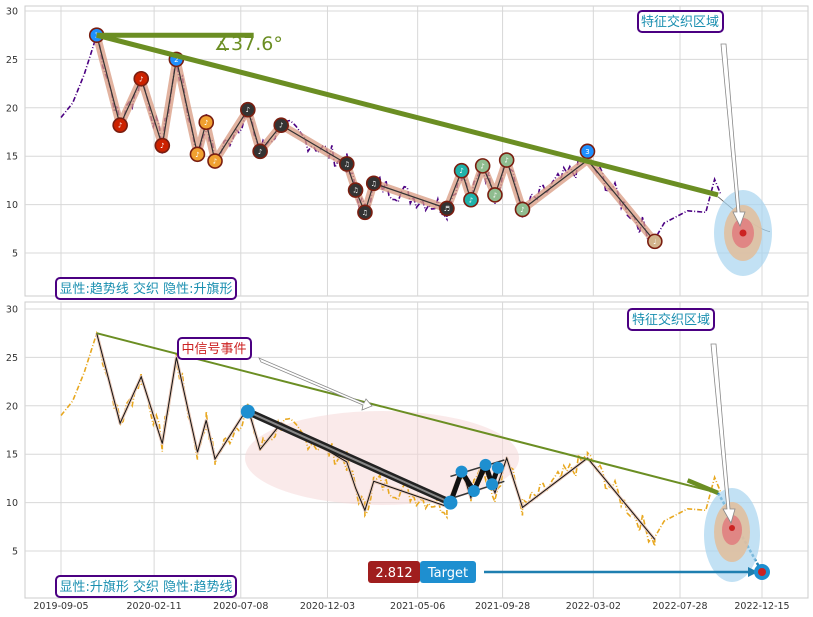 The height and width of the screenshot is (617, 813). I want to click on bottom-arrow-region, so click(723, 434).